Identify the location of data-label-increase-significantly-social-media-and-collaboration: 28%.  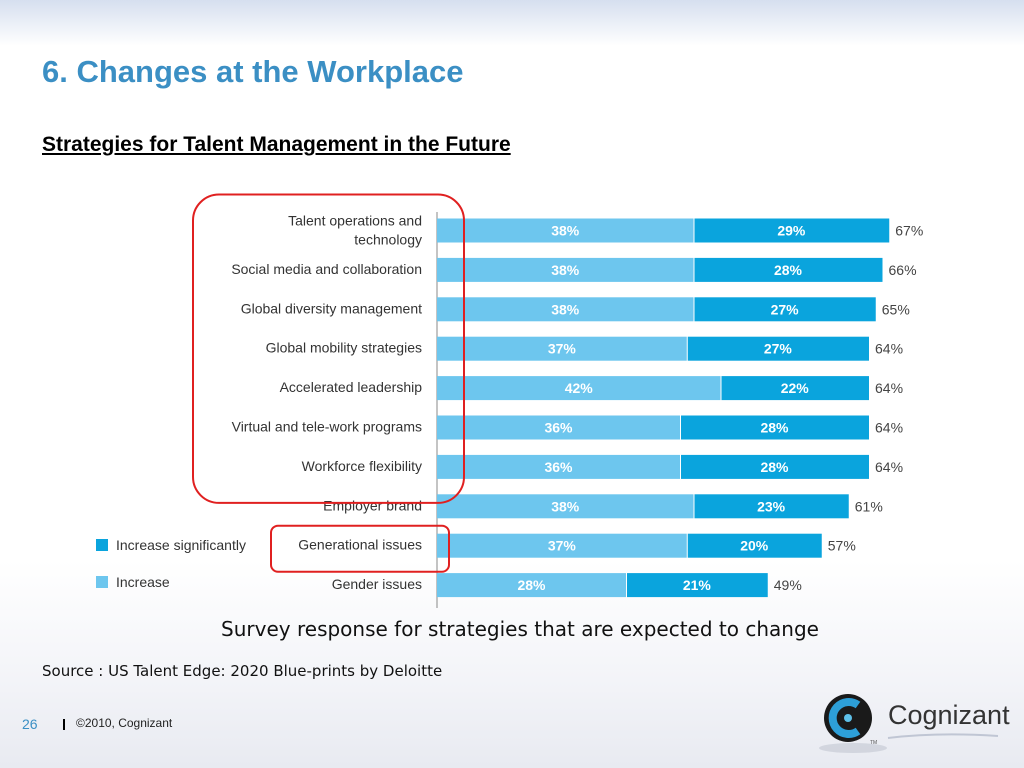
(788, 270).